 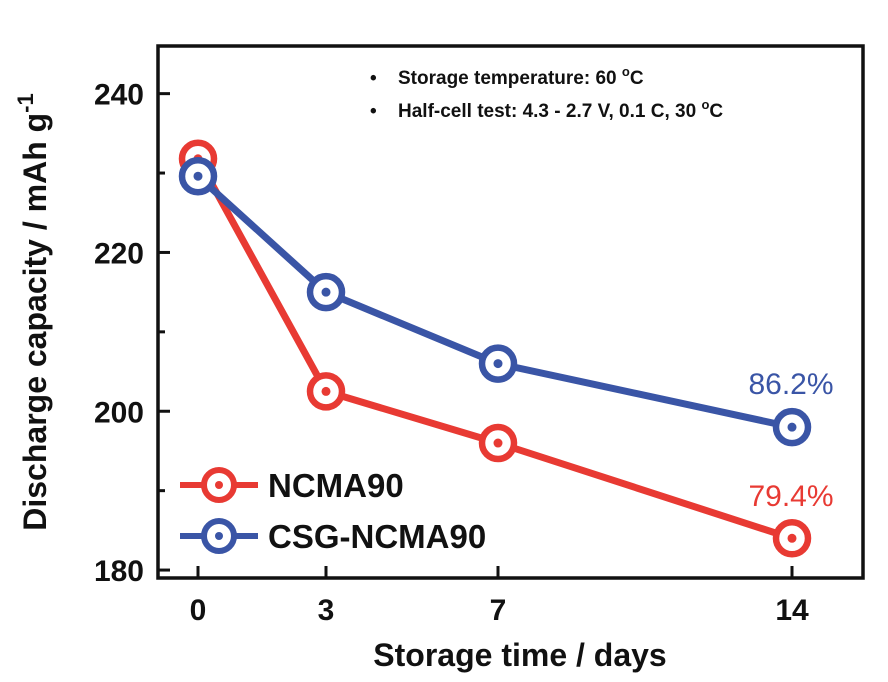 What do you see at coordinates (549, 111) in the screenshot?
I see `note-2-text: Half-cell test: 4.3 - 2.7 V, 0.1 C, 30` at bounding box center [549, 111].